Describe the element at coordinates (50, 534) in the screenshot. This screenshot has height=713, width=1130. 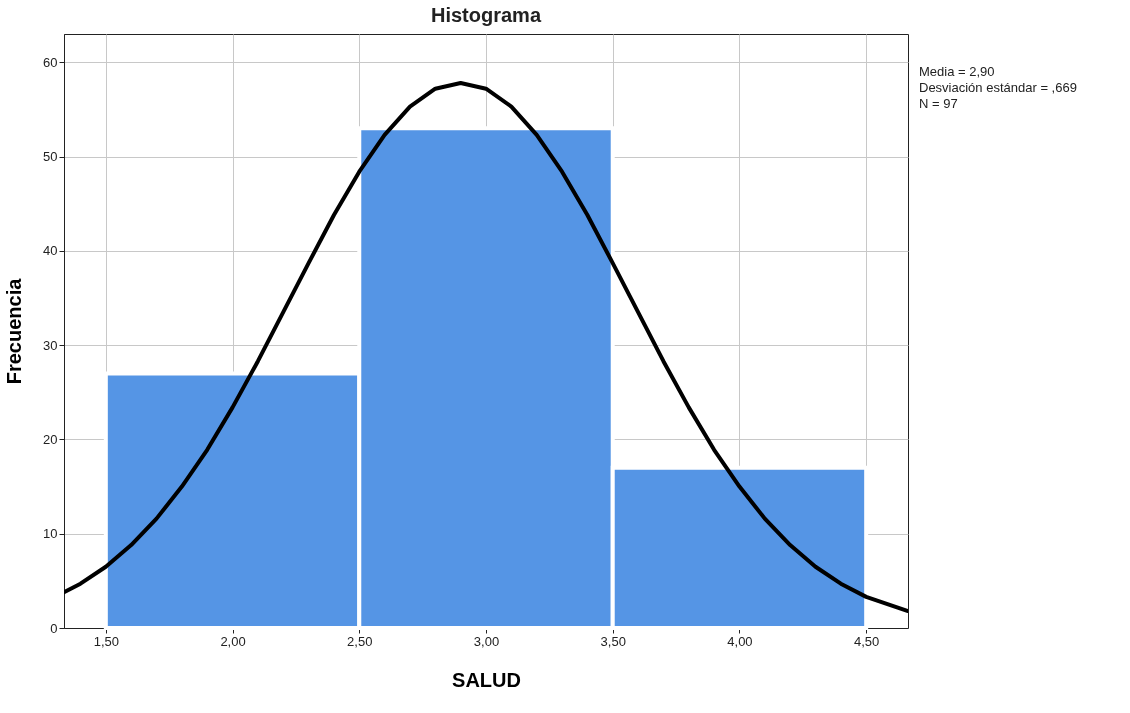
I see `y-tick-label: 10` at that location.